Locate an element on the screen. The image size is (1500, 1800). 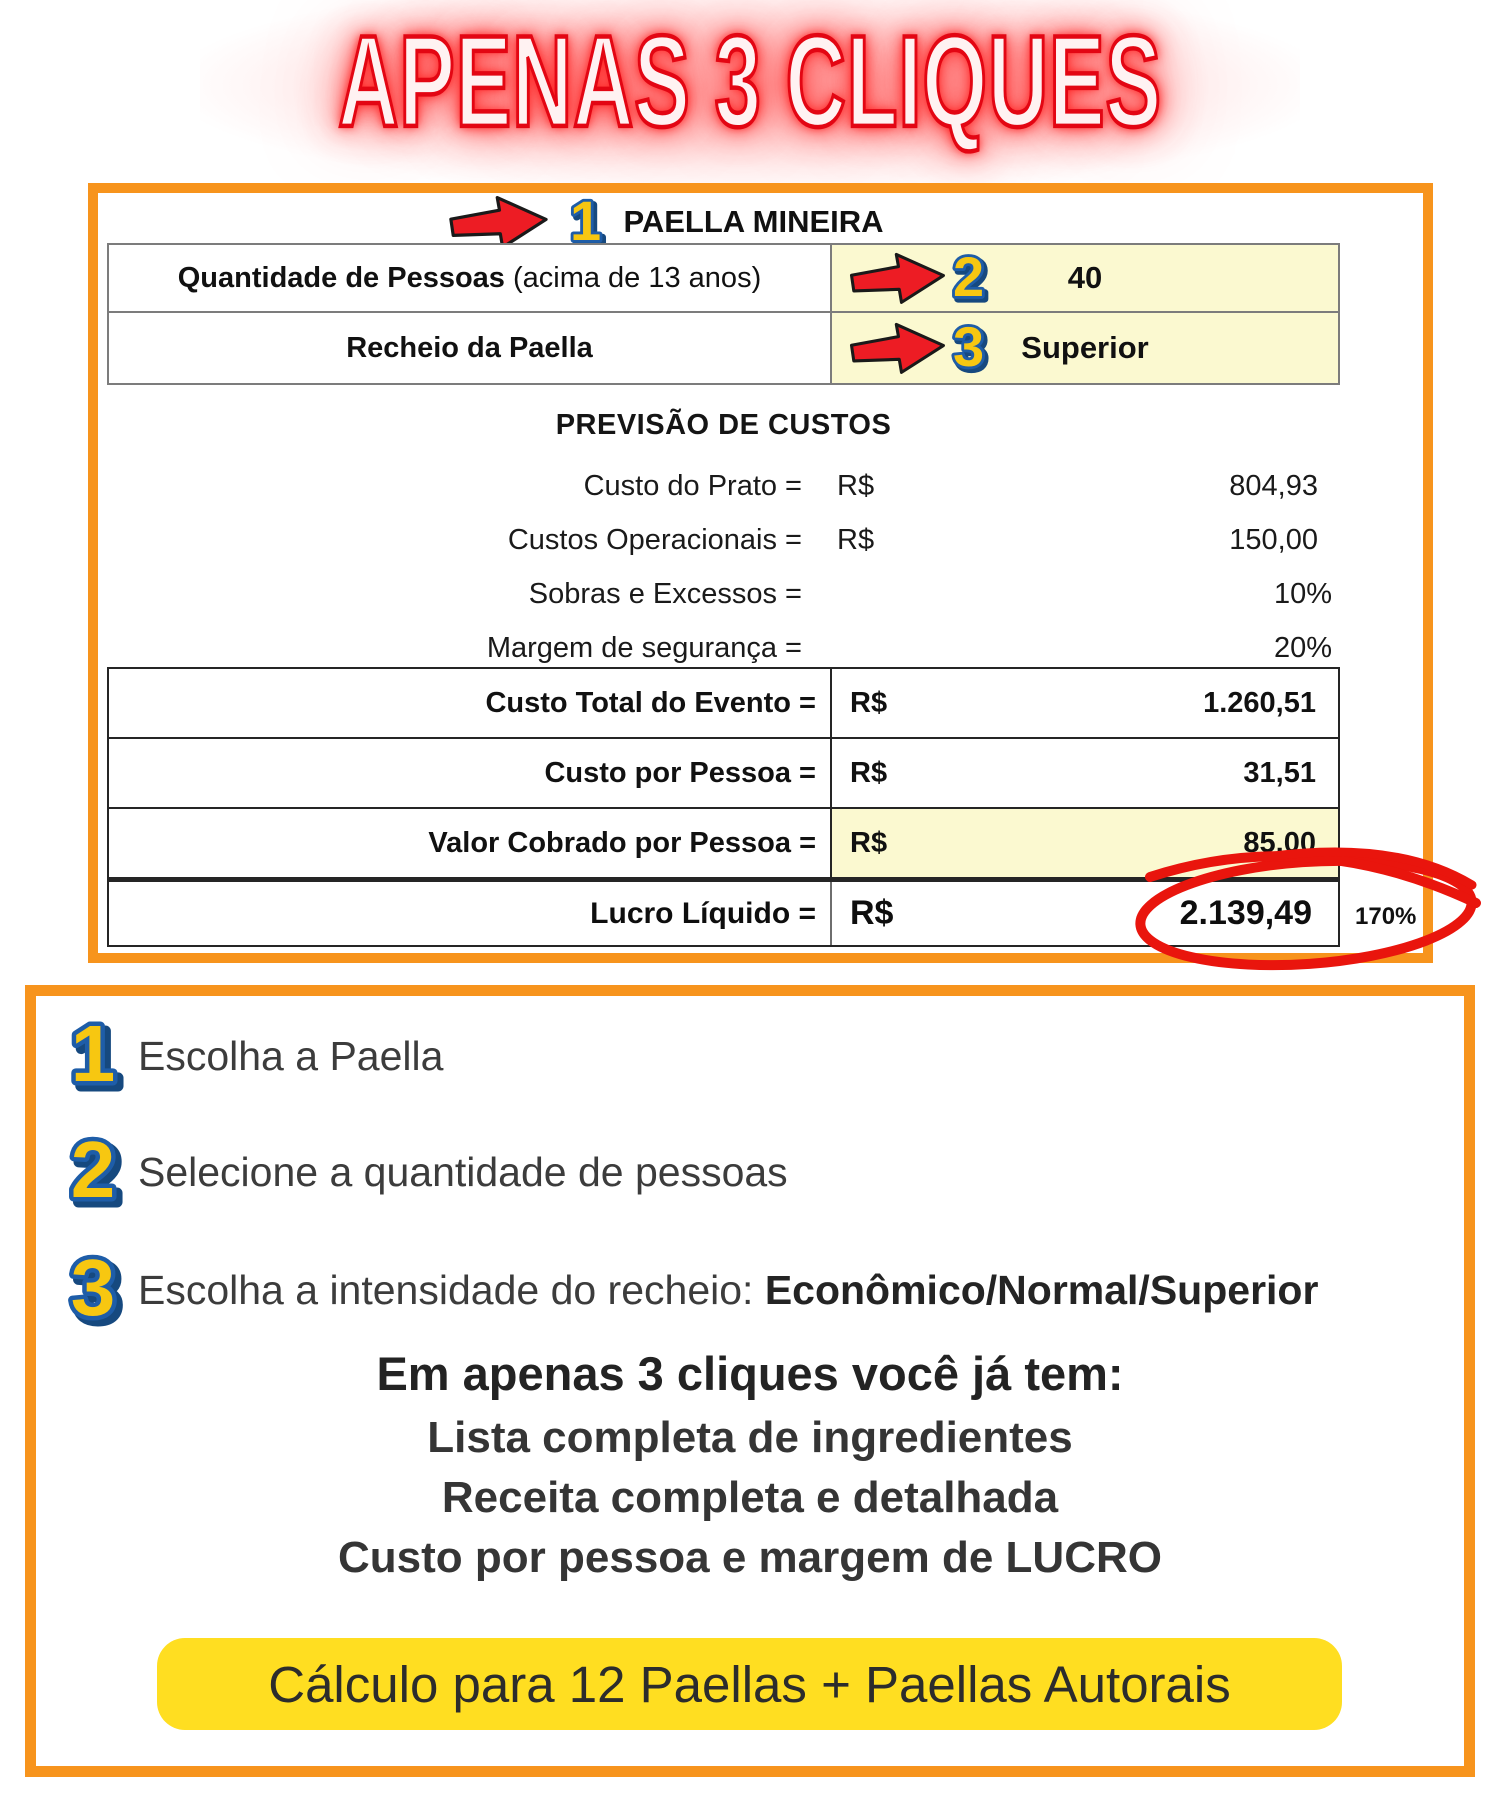
charged-per-person-row: Valor Cobrado por Pessoa = R$ 85,00 is located at coordinates (723, 843).